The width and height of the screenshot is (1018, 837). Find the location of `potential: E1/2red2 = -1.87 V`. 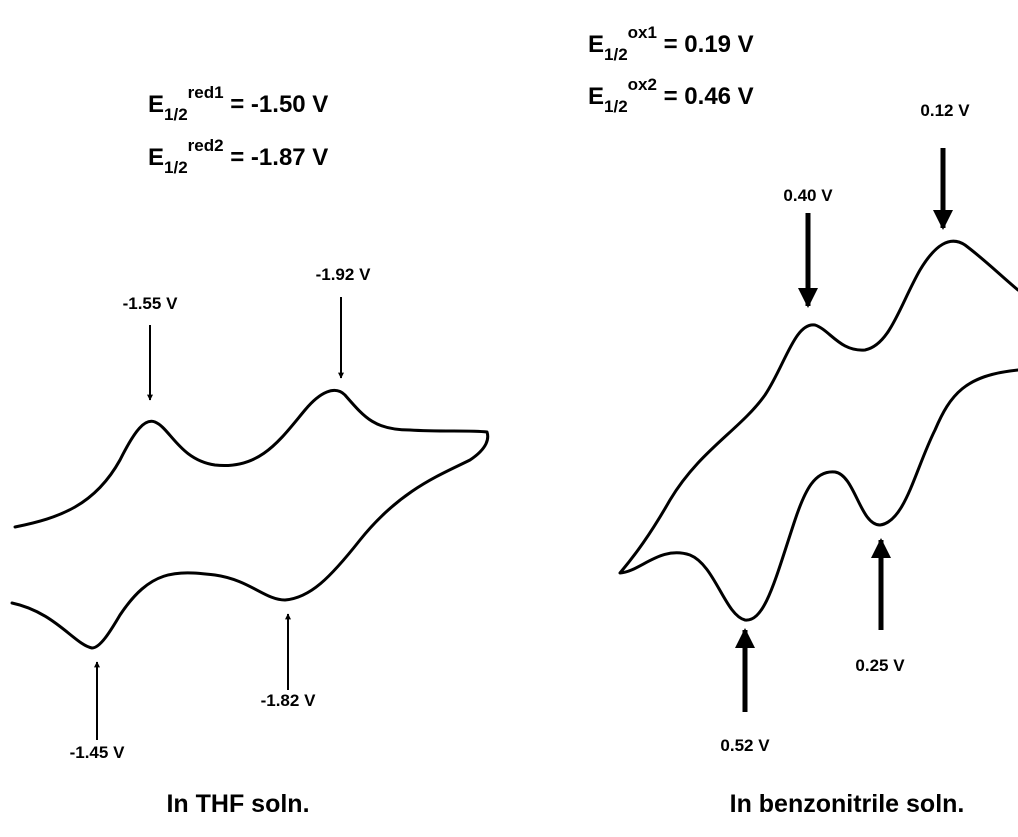

potential: E1/2red2 = -1.87 V is located at coordinates (238, 156).